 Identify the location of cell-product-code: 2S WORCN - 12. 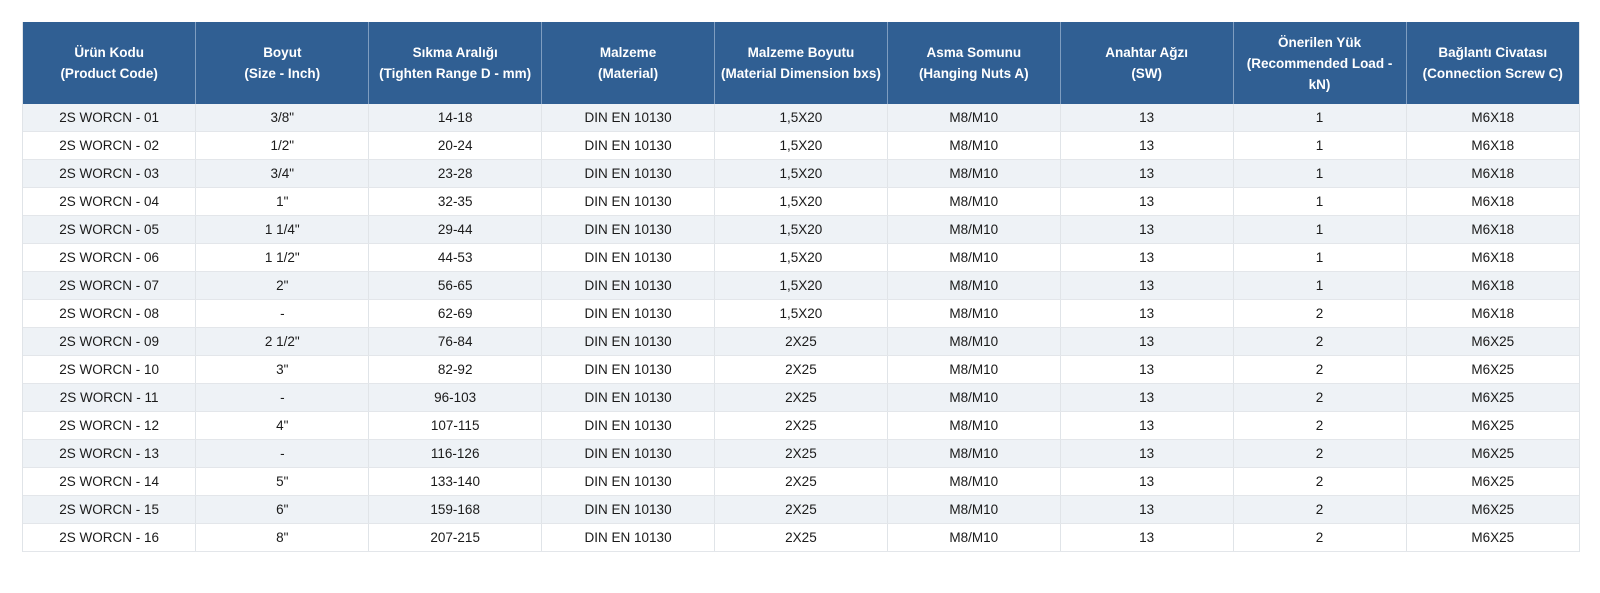
(110, 425).